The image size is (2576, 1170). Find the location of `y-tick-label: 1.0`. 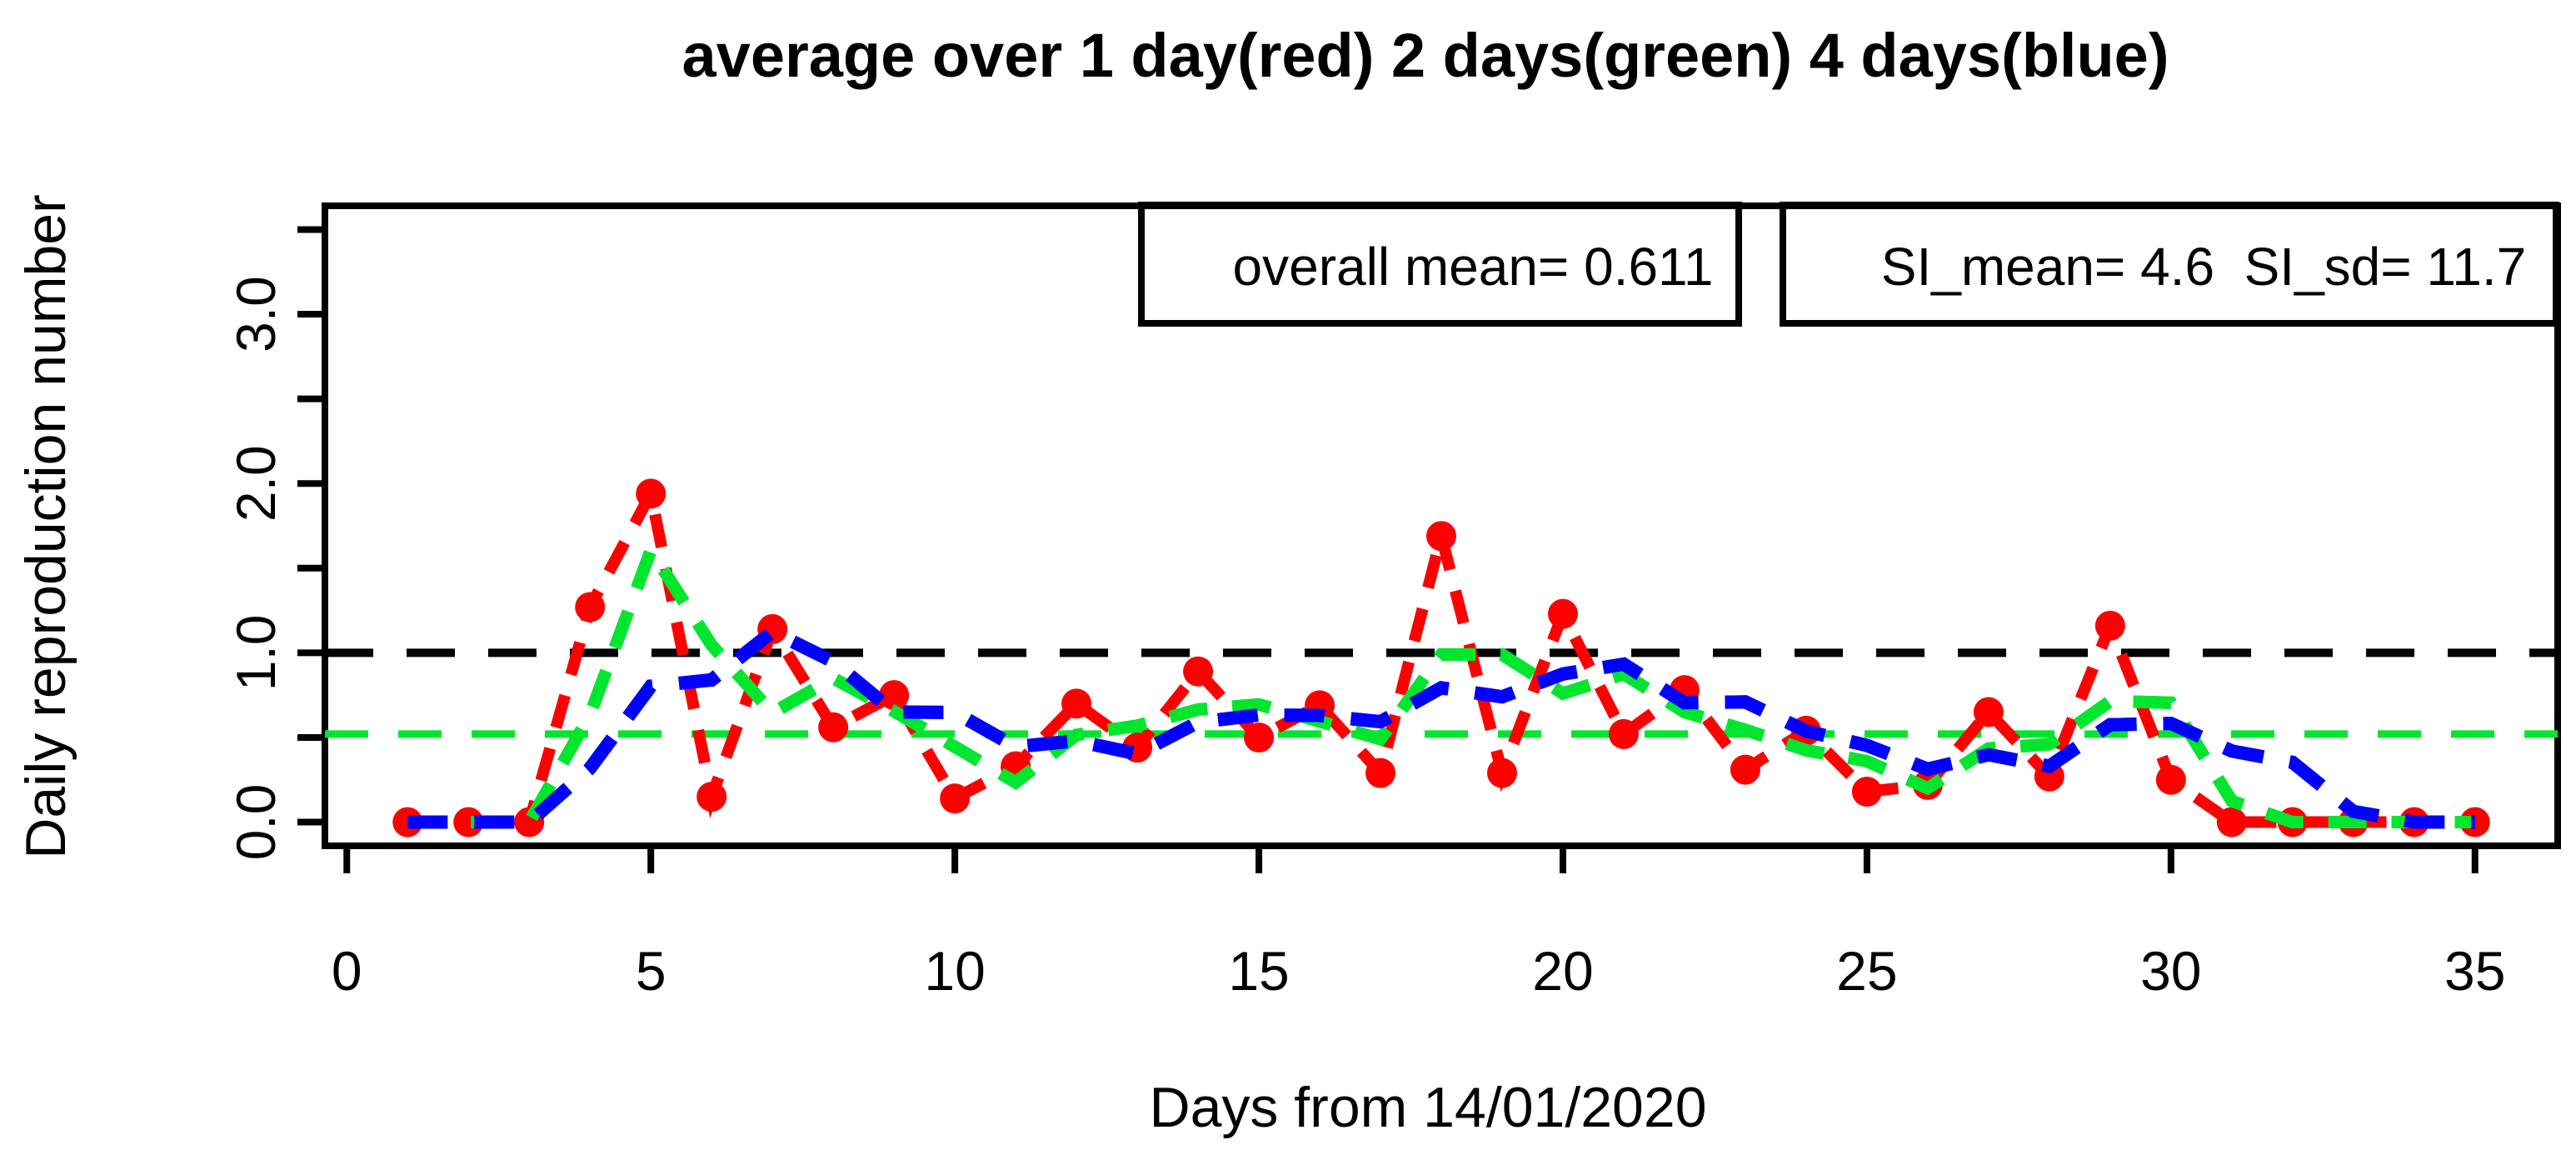

y-tick-label: 1.0 is located at coordinates (256, 653).